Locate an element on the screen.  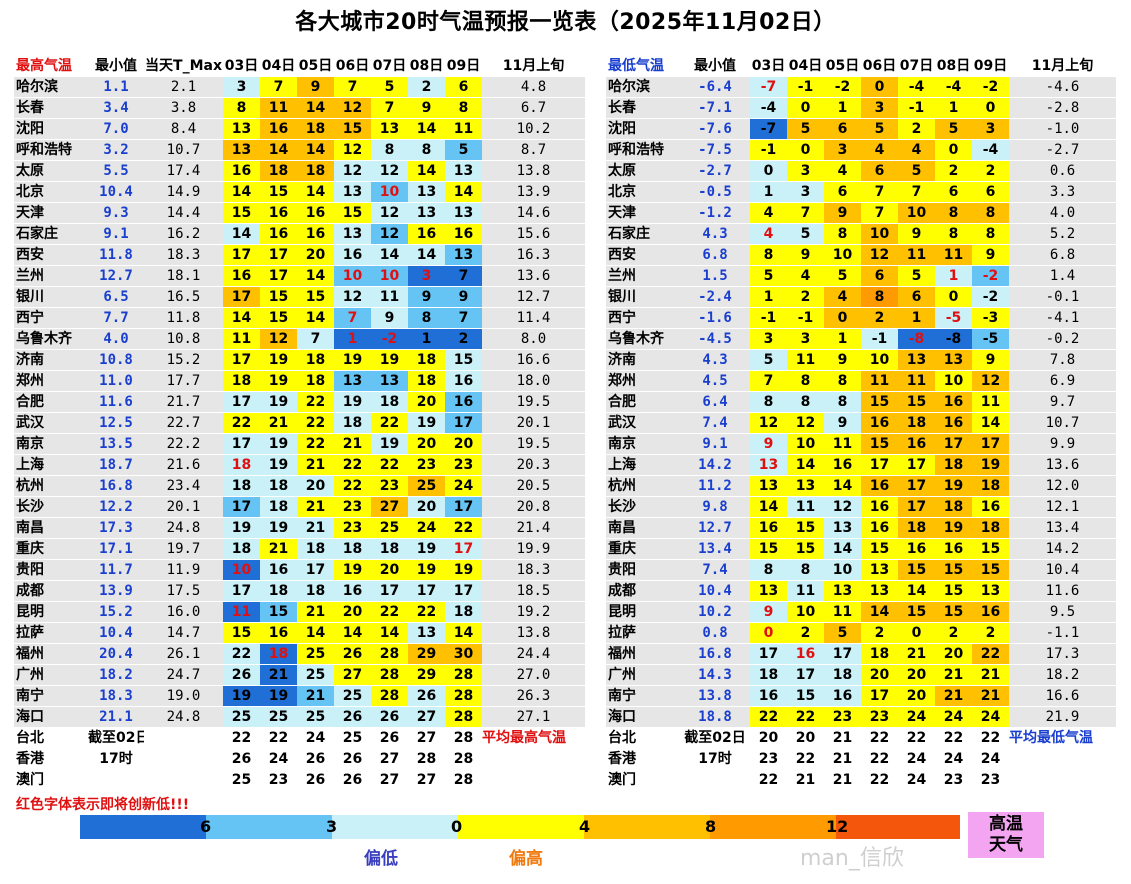
min-value: -7.6 is located at coordinates (715, 129).